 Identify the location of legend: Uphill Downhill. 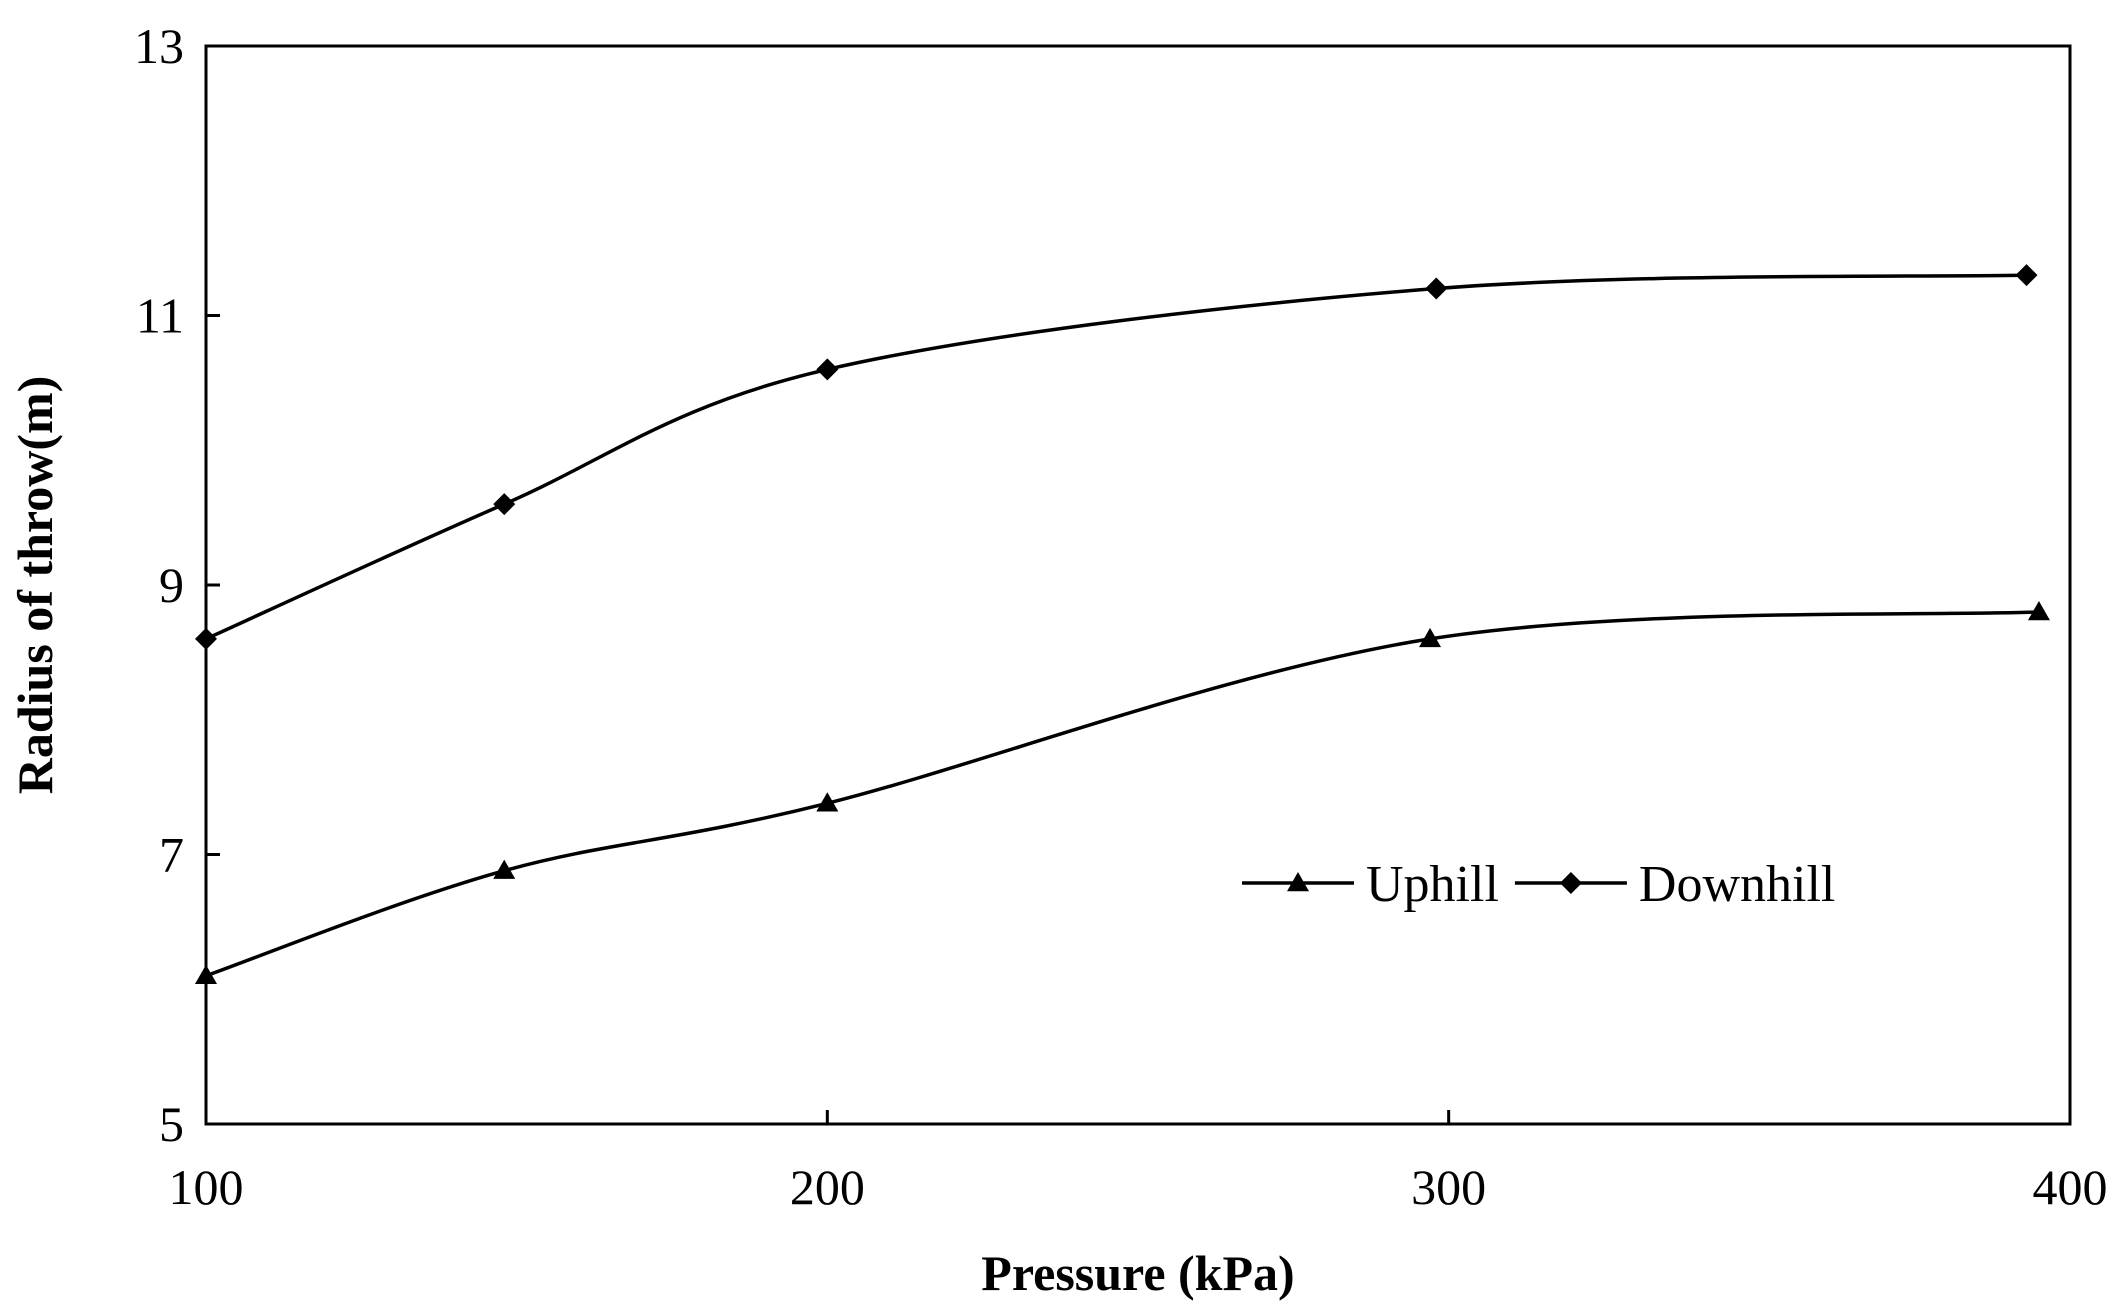
(1538, 884).